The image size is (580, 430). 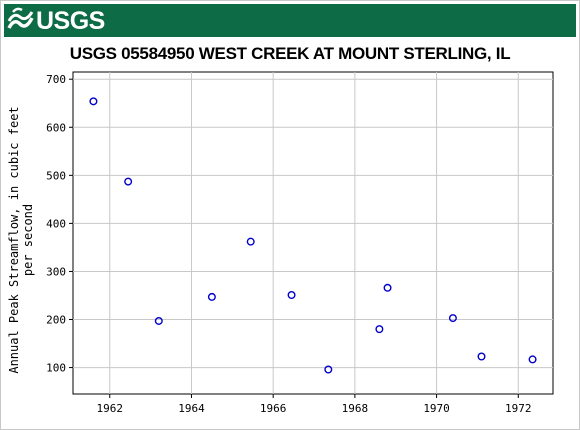 What do you see at coordinates (273, 408) in the screenshot?
I see `x-tick-label: 1966` at bounding box center [273, 408].